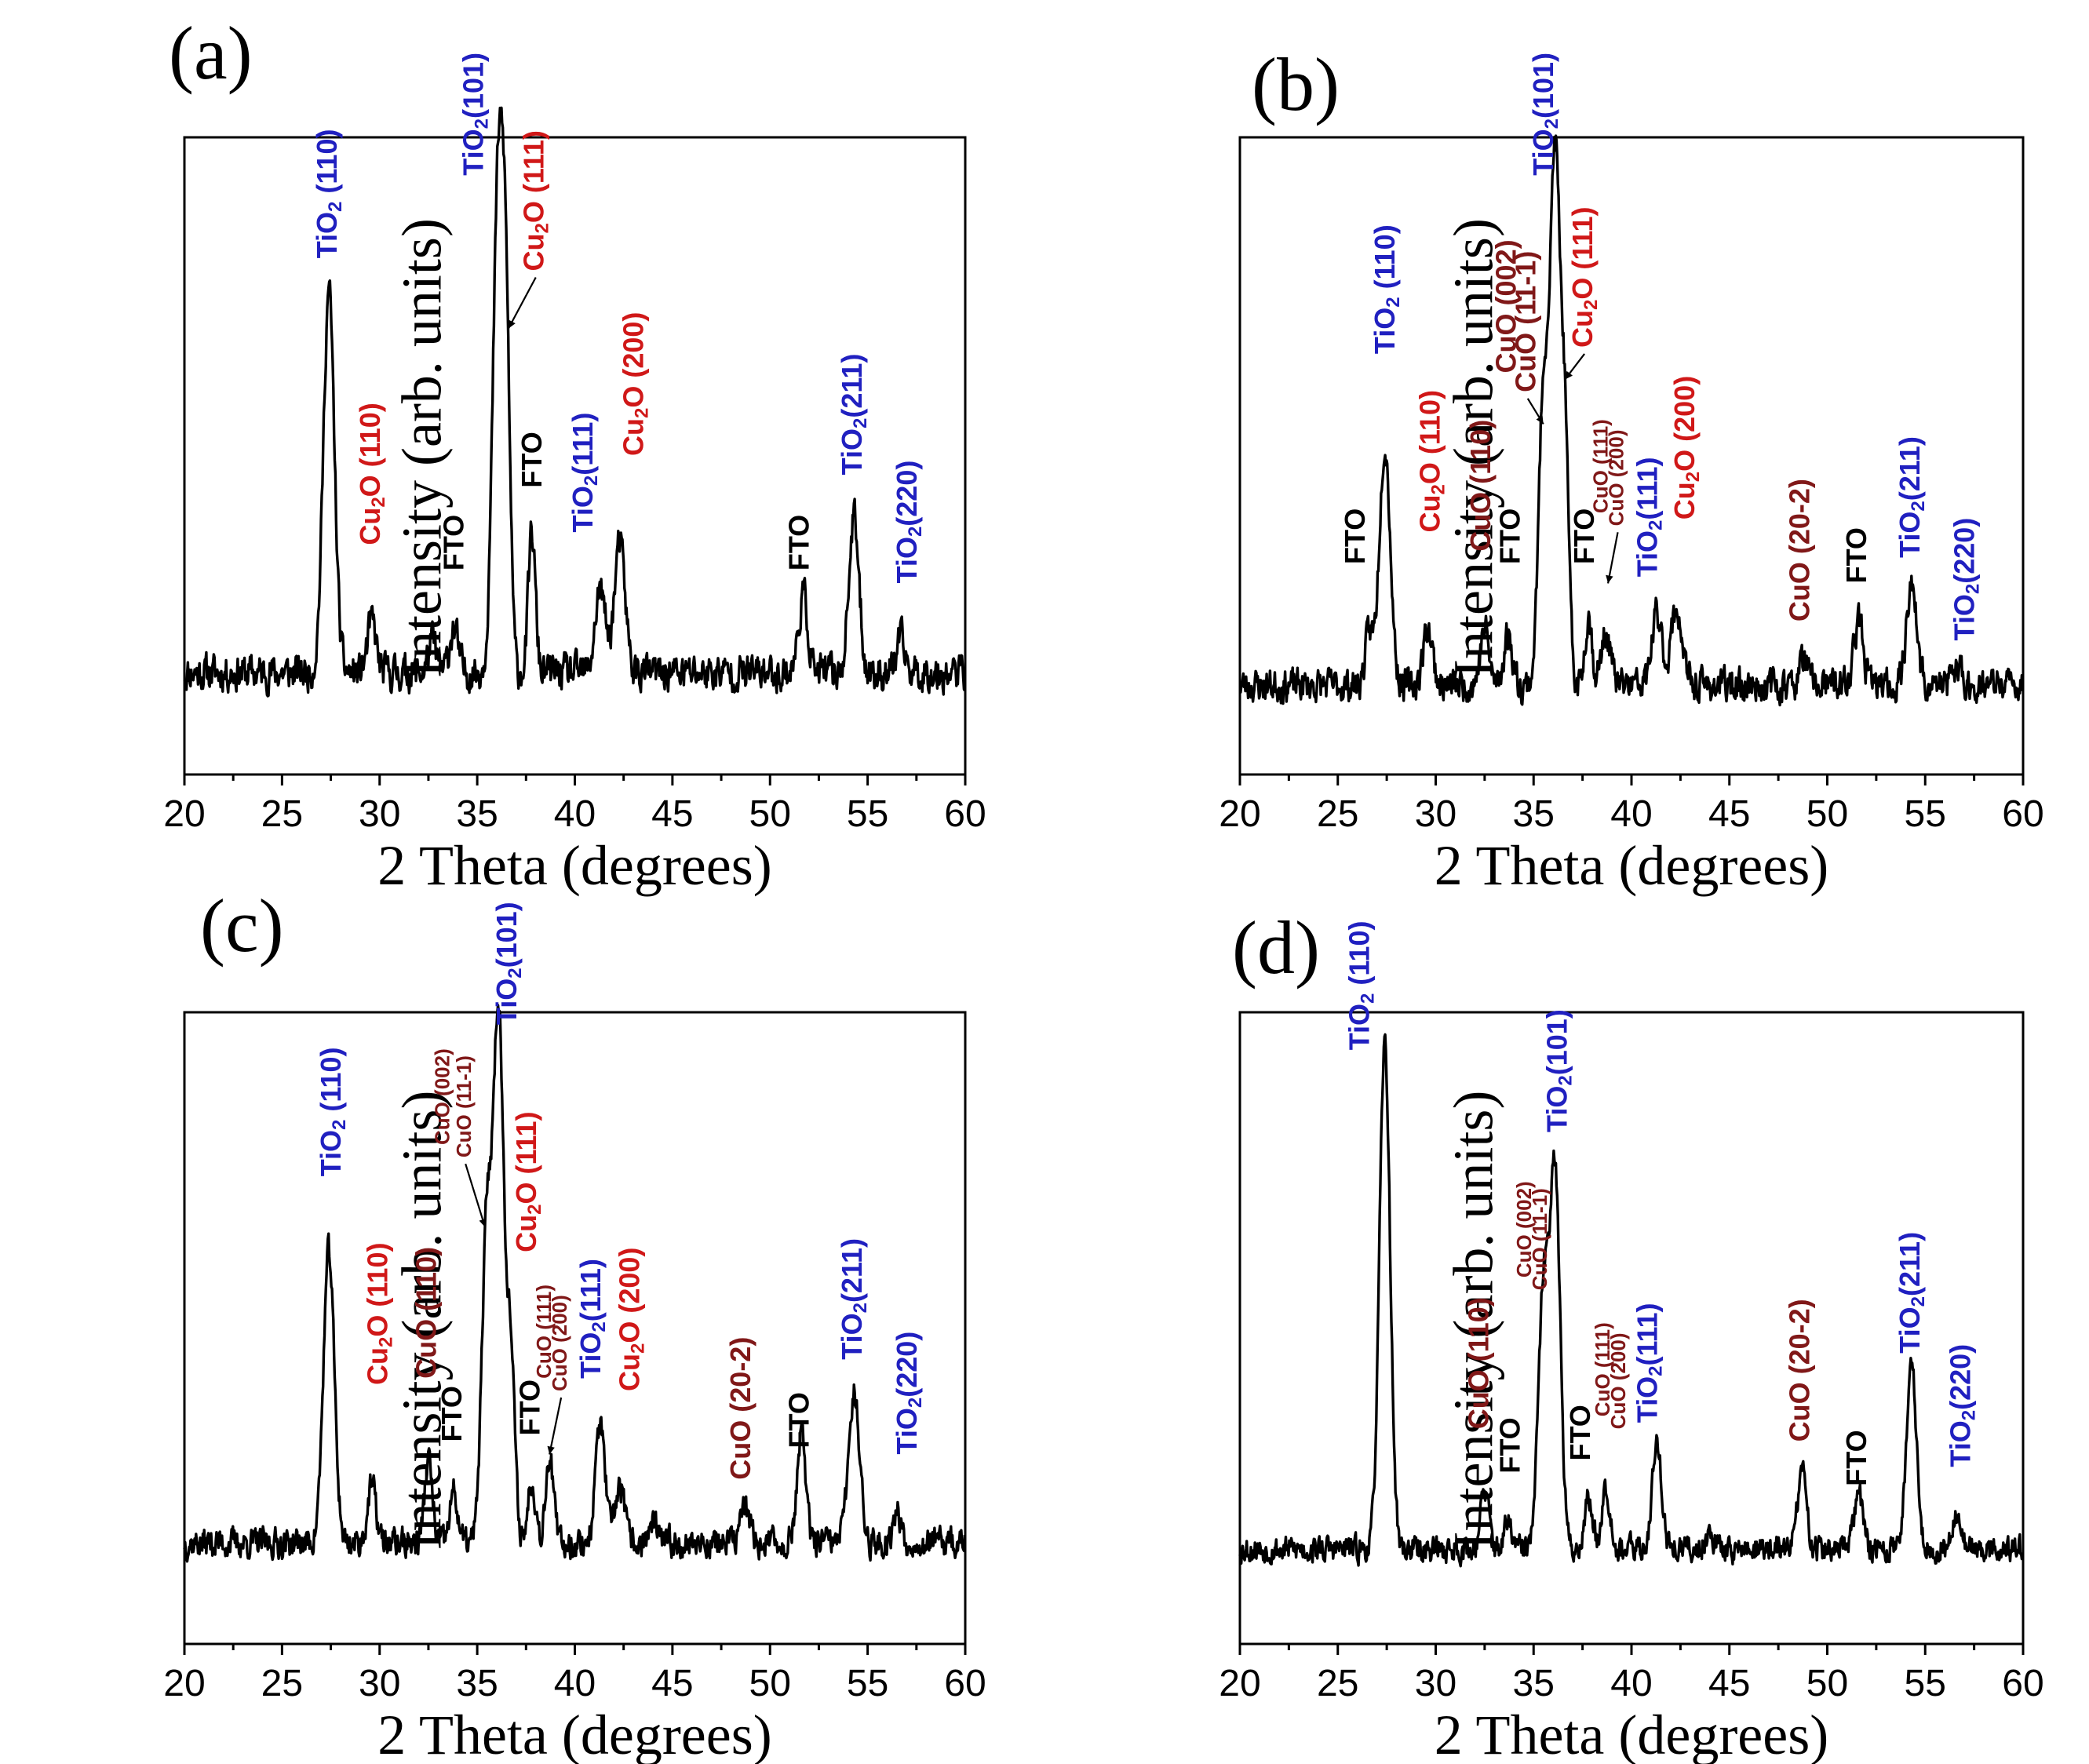 The image size is (2089, 1764). I want to click on label-part: (110), so click(1385, 260).